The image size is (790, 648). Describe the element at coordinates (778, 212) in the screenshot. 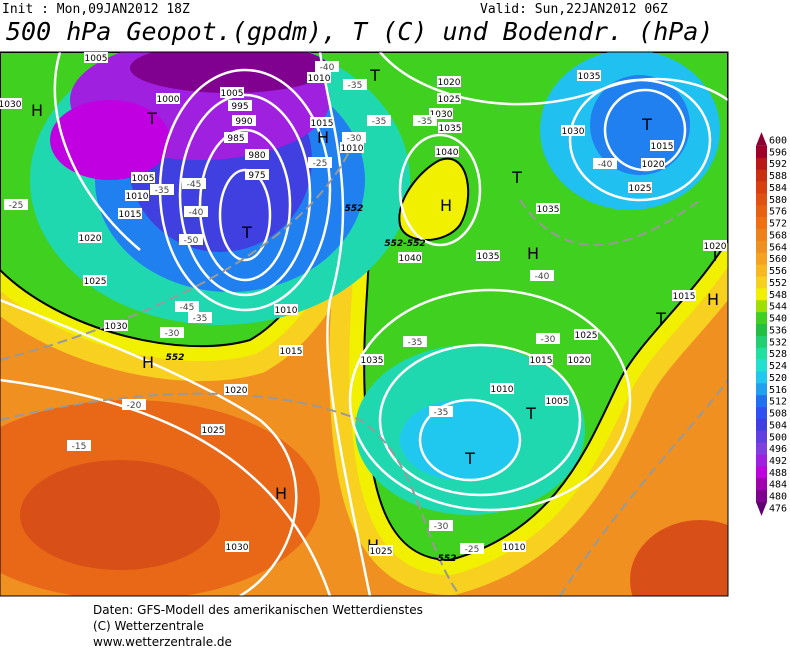

I see `colorbar-label: 576` at that location.